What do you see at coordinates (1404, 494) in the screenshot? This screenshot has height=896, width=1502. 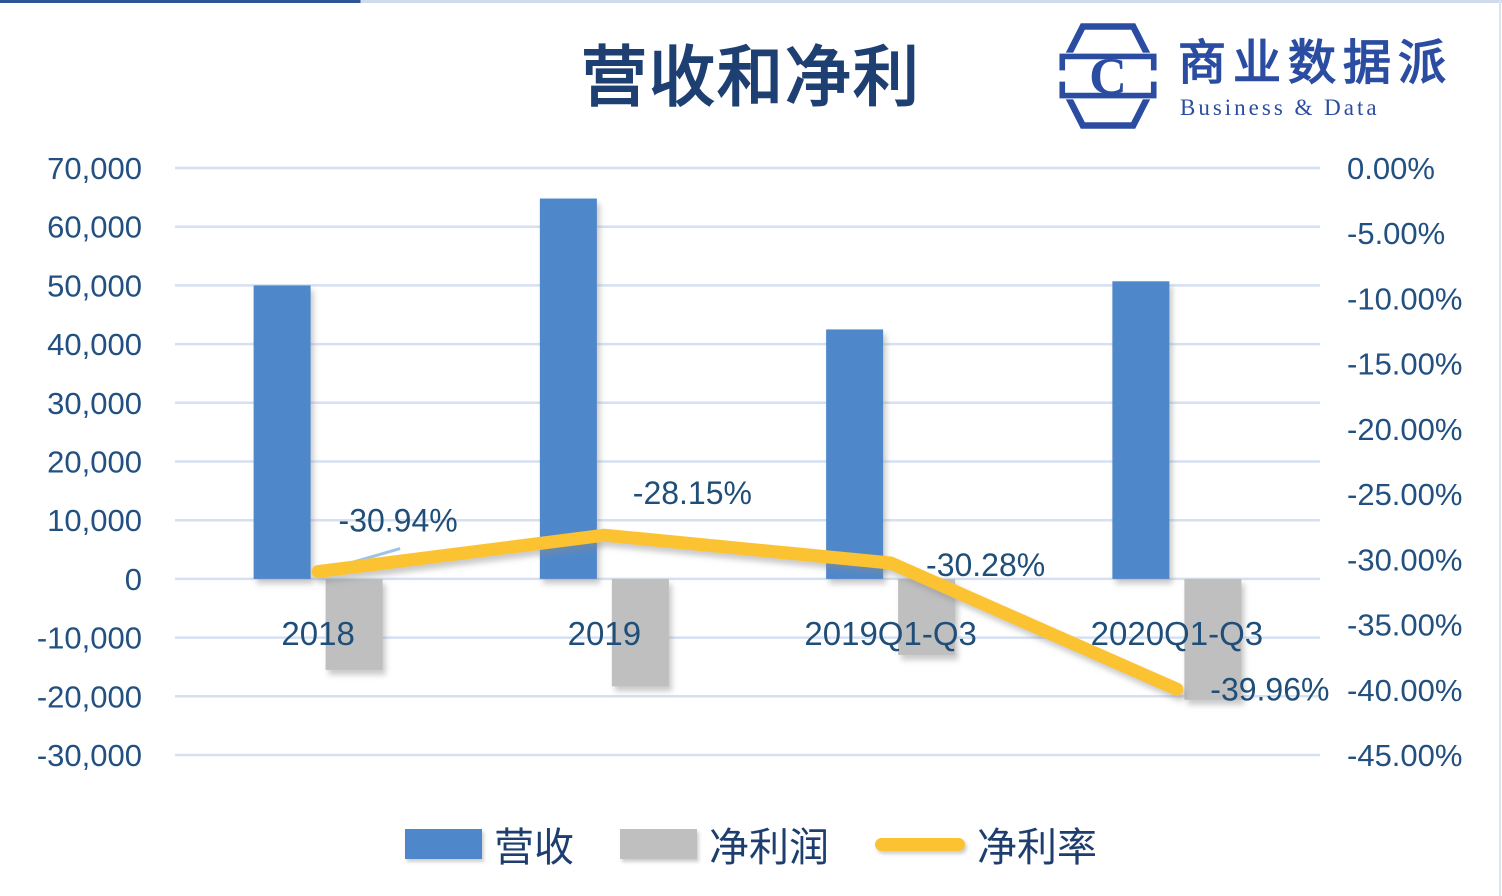 I see `right-axis-tick: -25.00%` at bounding box center [1404, 494].